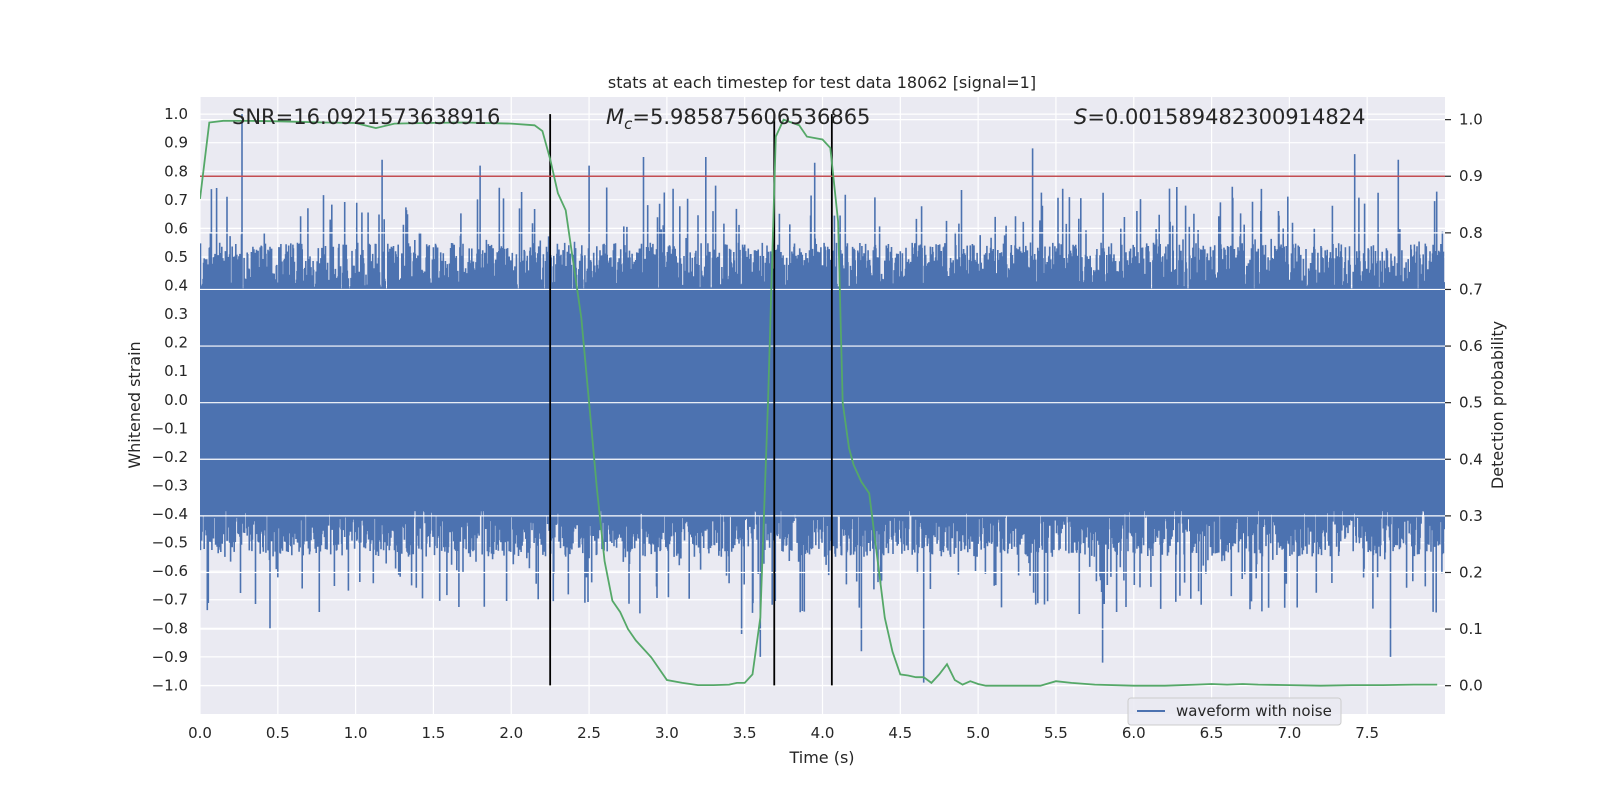 This screenshot has height=800, width=1600. I want to click on s-symbol: S, so click(1080, 117).